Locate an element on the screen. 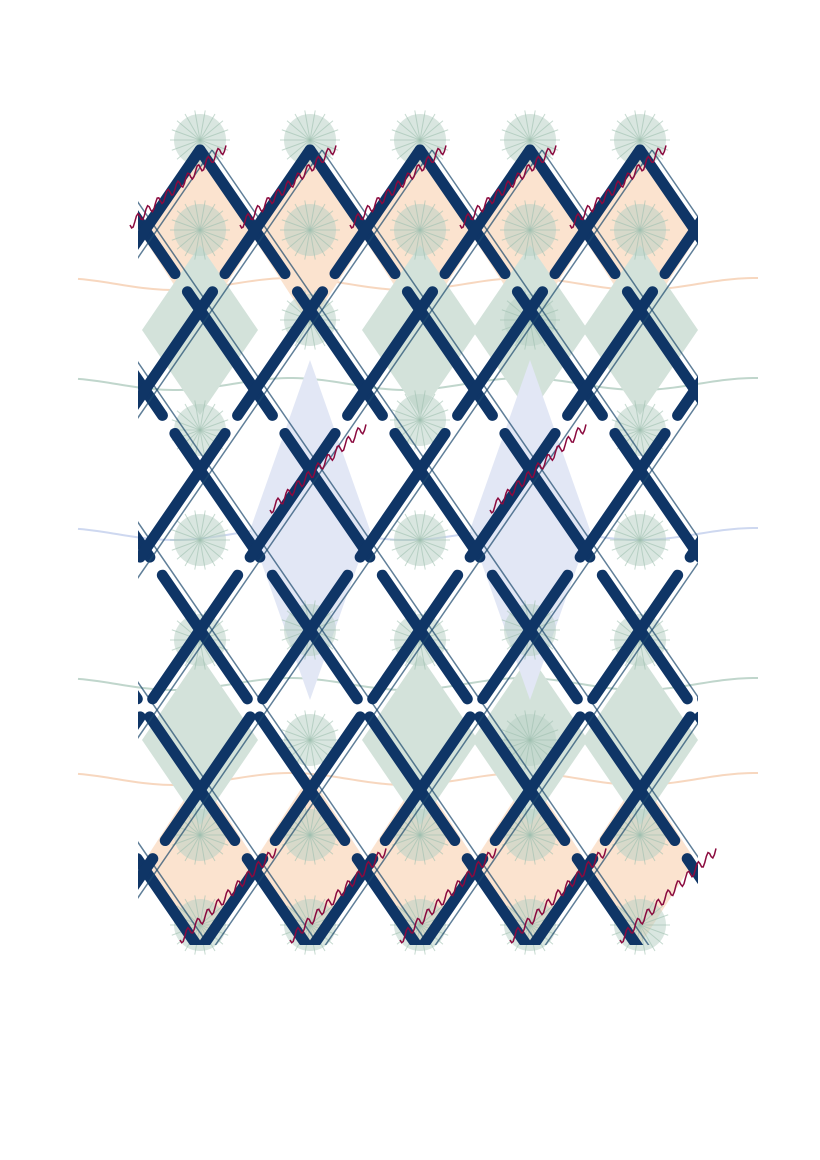 The height and width of the screenshot is (1160, 820). navy-thin-stroke is located at coordinates (566, 753).